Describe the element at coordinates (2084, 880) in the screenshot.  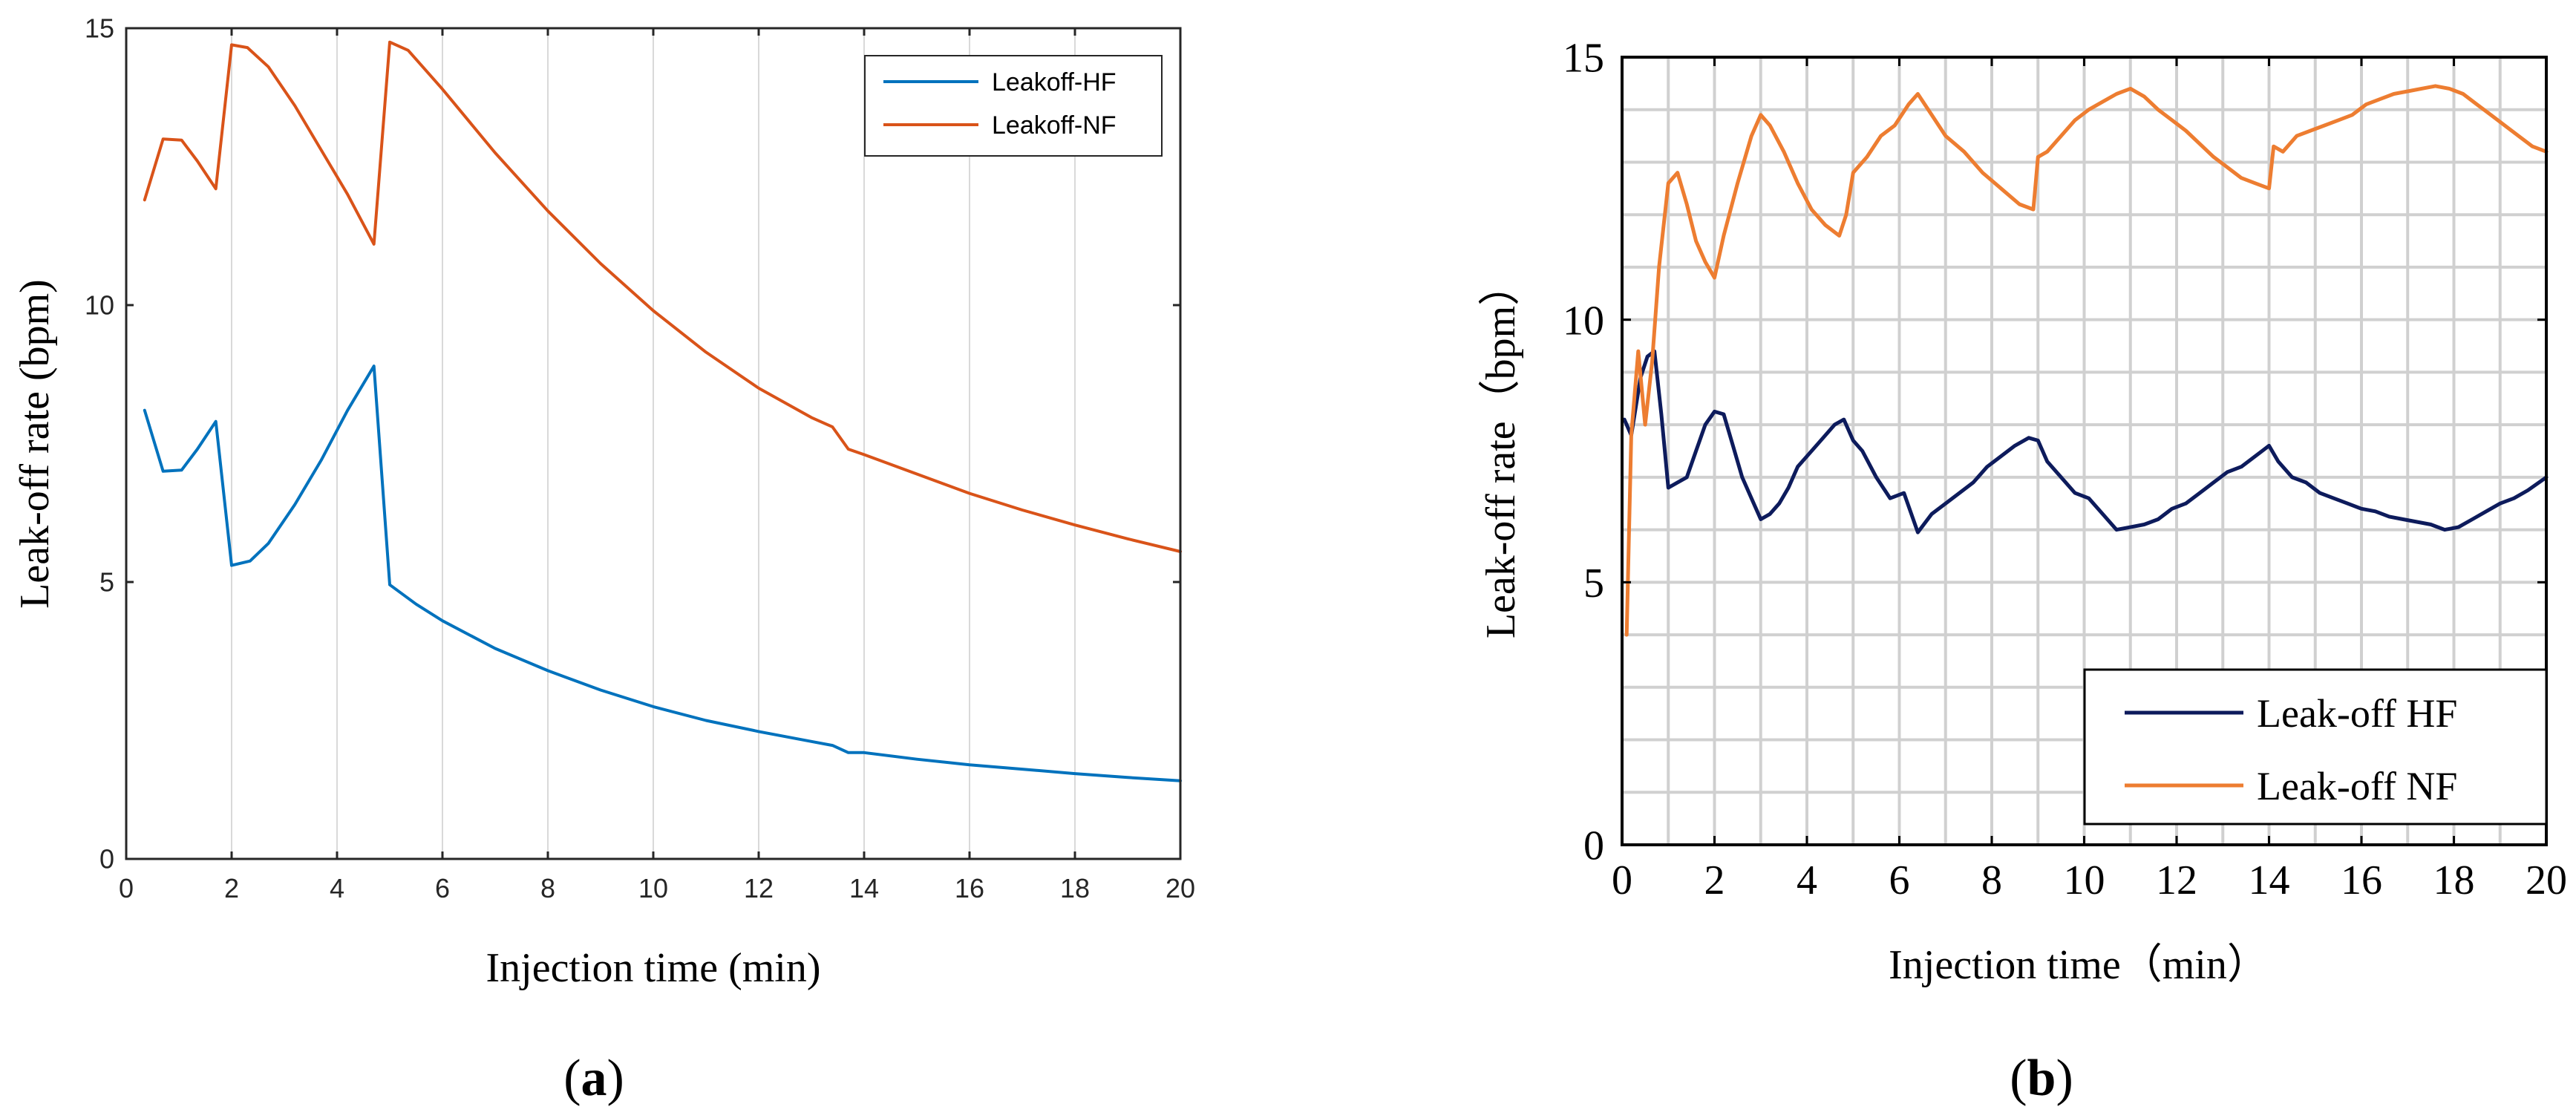
I see `panel-b-x-tick-label: 10` at that location.